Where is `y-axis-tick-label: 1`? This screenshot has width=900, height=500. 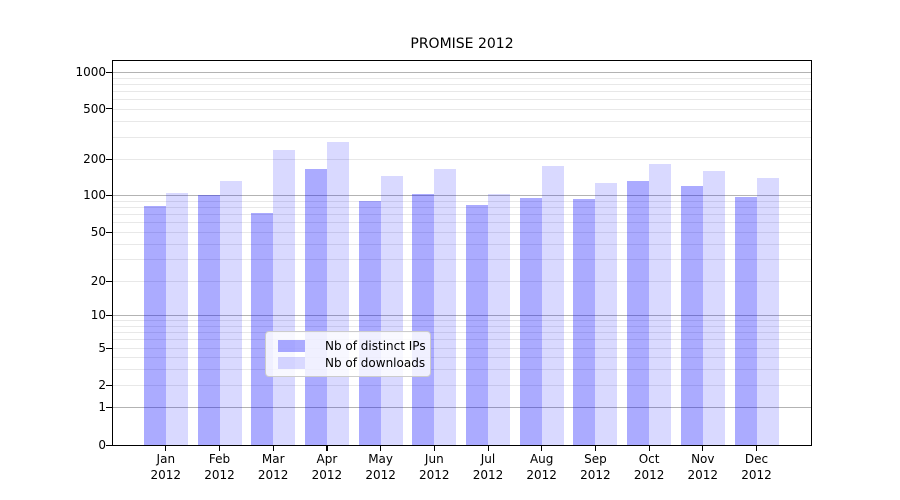
y-axis-tick-label: 1 is located at coordinates (102, 407).